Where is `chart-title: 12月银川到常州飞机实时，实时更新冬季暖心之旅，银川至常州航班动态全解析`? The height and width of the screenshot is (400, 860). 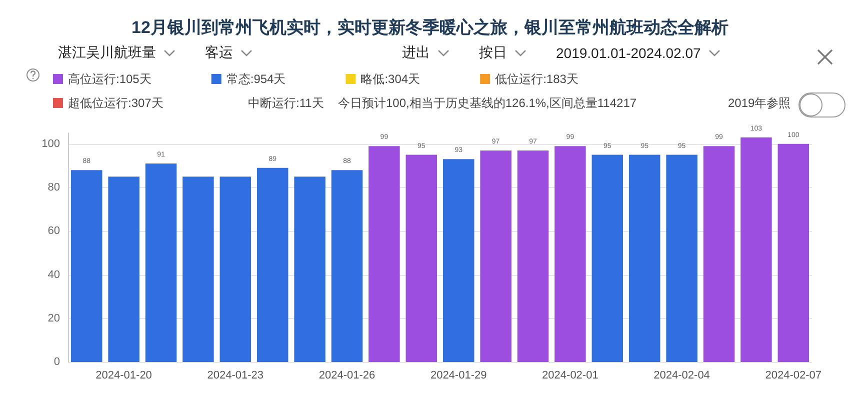
chart-title: 12月银川到常州飞机实时，实时更新冬季暖心之旅，银川至常州航班动态全解析 is located at coordinates (430, 27).